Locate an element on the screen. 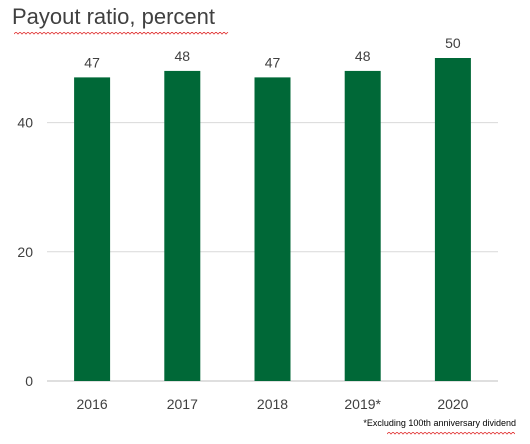 This screenshot has width=530, height=444. bar-2017 is located at coordinates (182, 226).